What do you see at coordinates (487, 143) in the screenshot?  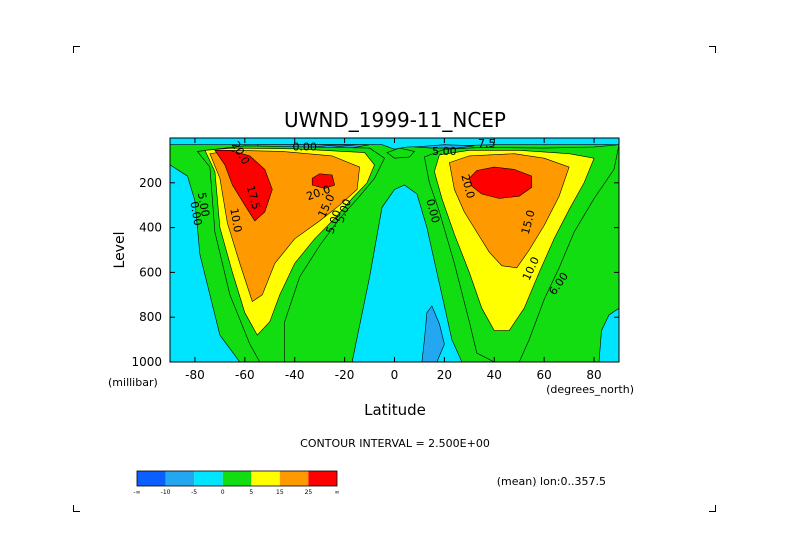 I see `contour-label-11: 7.5` at bounding box center [487, 143].